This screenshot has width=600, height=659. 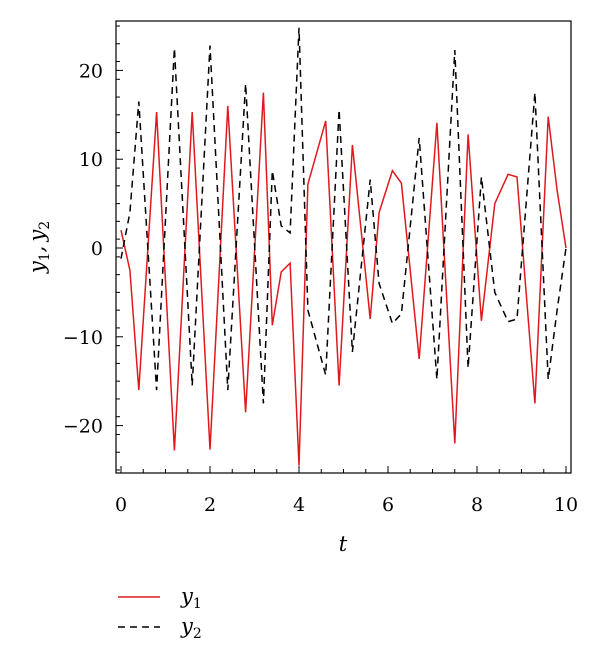 I want to click on legend-label-y2: y2, so click(x=191, y=628).